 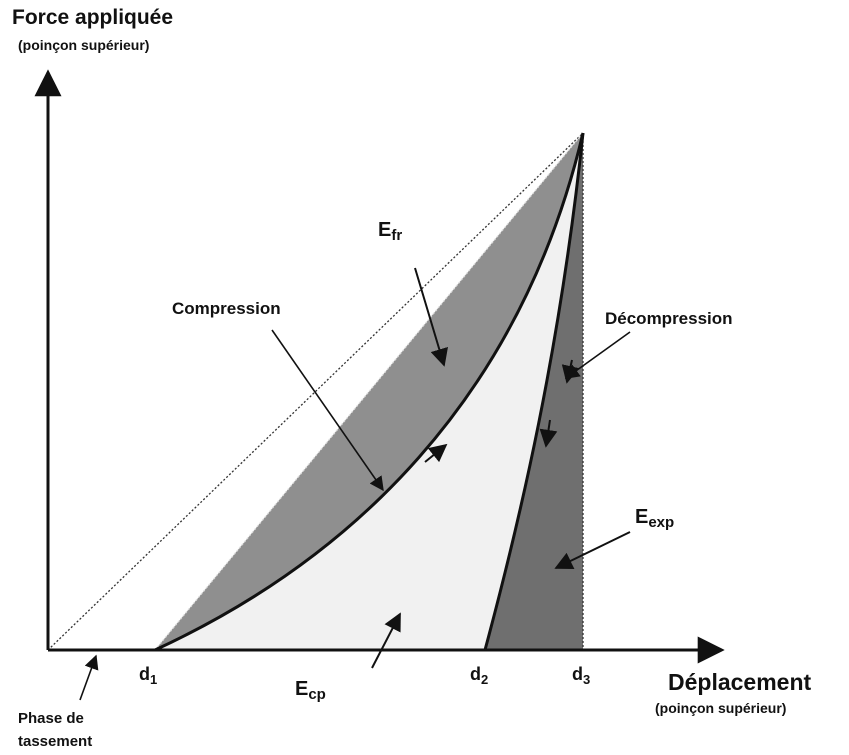 I want to click on eexp-label: Eexp, so click(x=654, y=518).